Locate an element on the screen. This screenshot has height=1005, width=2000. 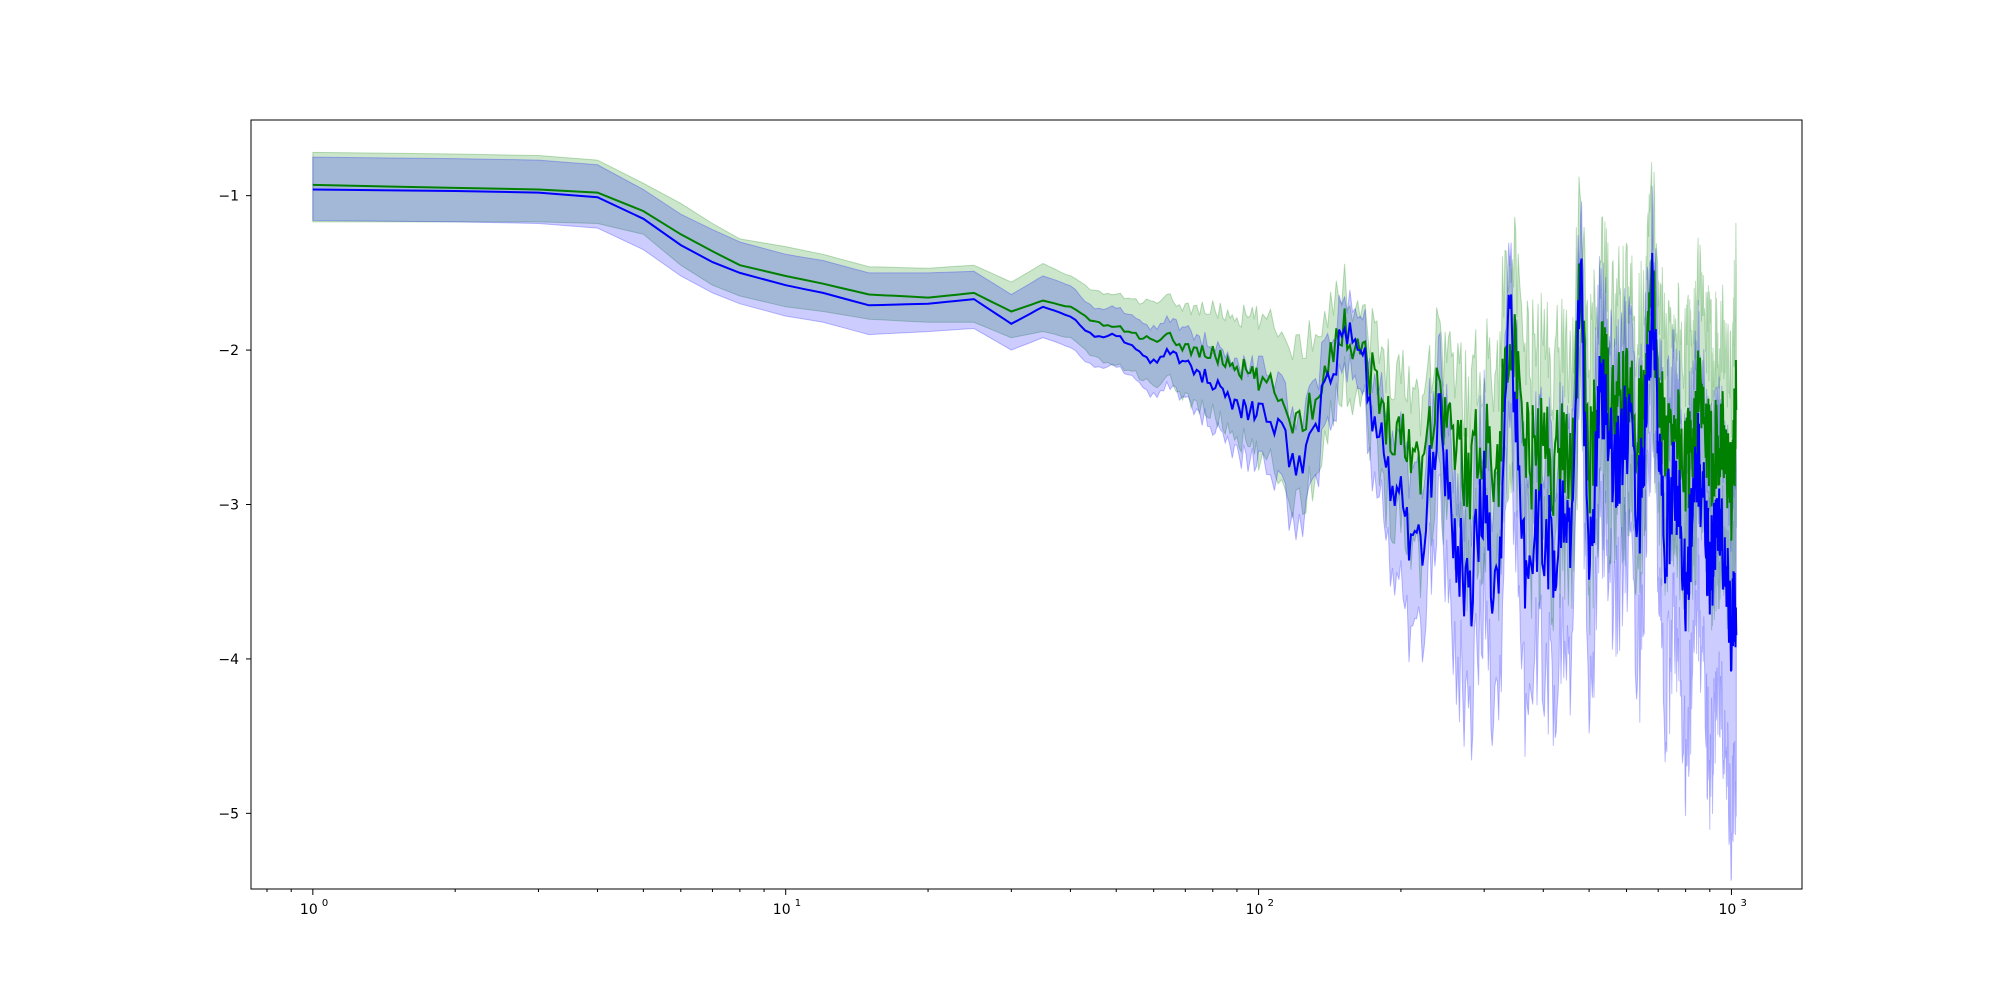
x-tick-exponent: 1 is located at coordinates (798, 903).